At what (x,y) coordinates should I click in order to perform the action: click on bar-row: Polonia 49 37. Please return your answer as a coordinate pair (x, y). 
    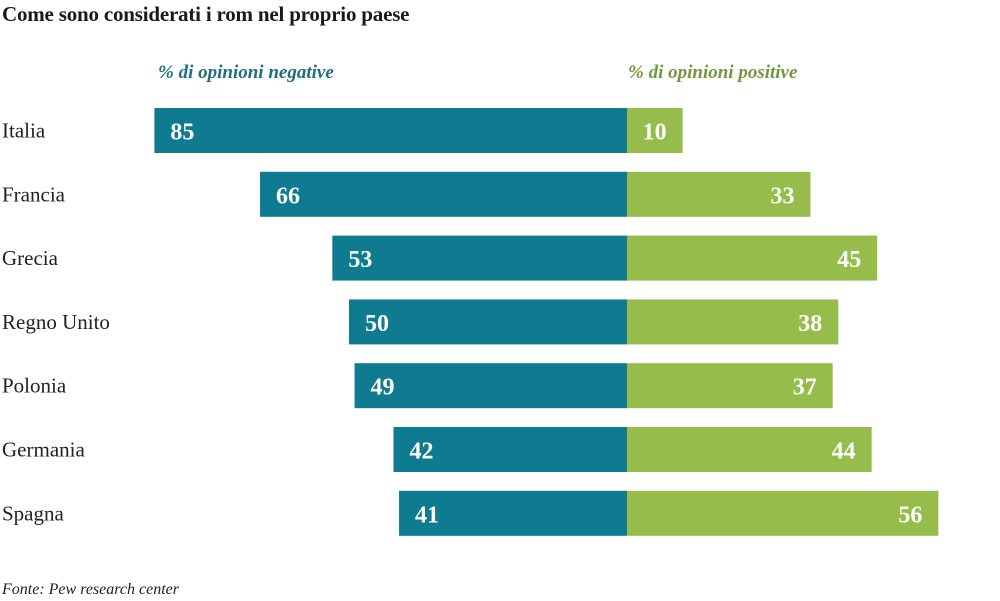
    Looking at the image, I should click on (417, 386).